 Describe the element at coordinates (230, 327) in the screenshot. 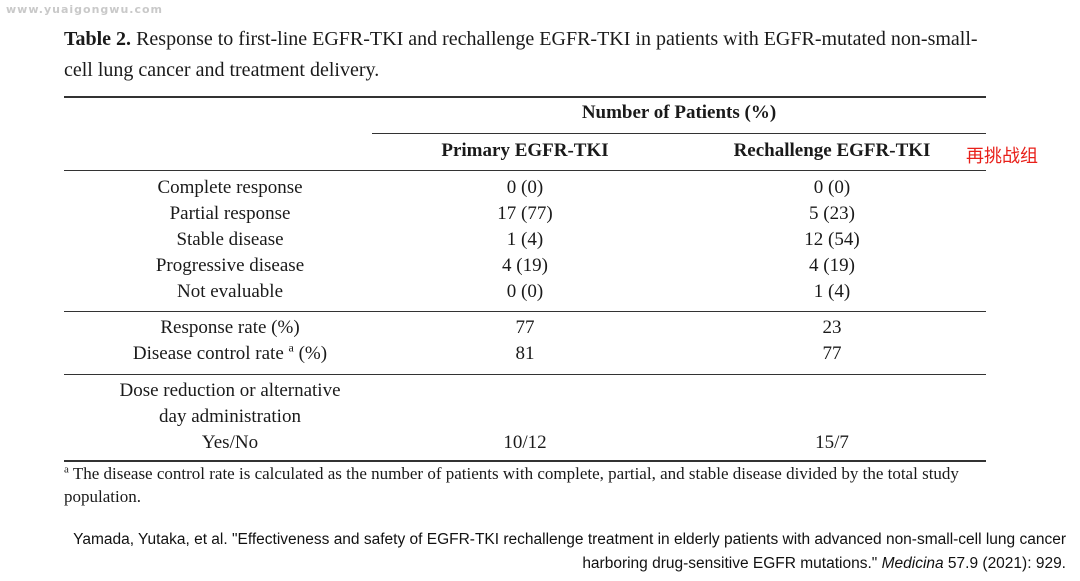

I see `row-label: Response rate (%)` at that location.